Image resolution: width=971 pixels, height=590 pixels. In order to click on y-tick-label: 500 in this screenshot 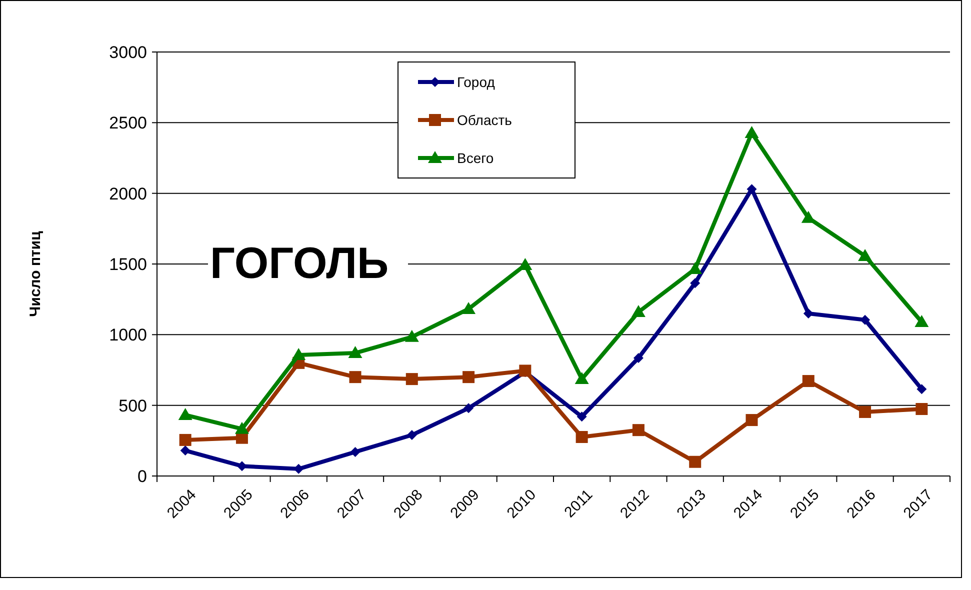, I will do `click(132, 406)`.